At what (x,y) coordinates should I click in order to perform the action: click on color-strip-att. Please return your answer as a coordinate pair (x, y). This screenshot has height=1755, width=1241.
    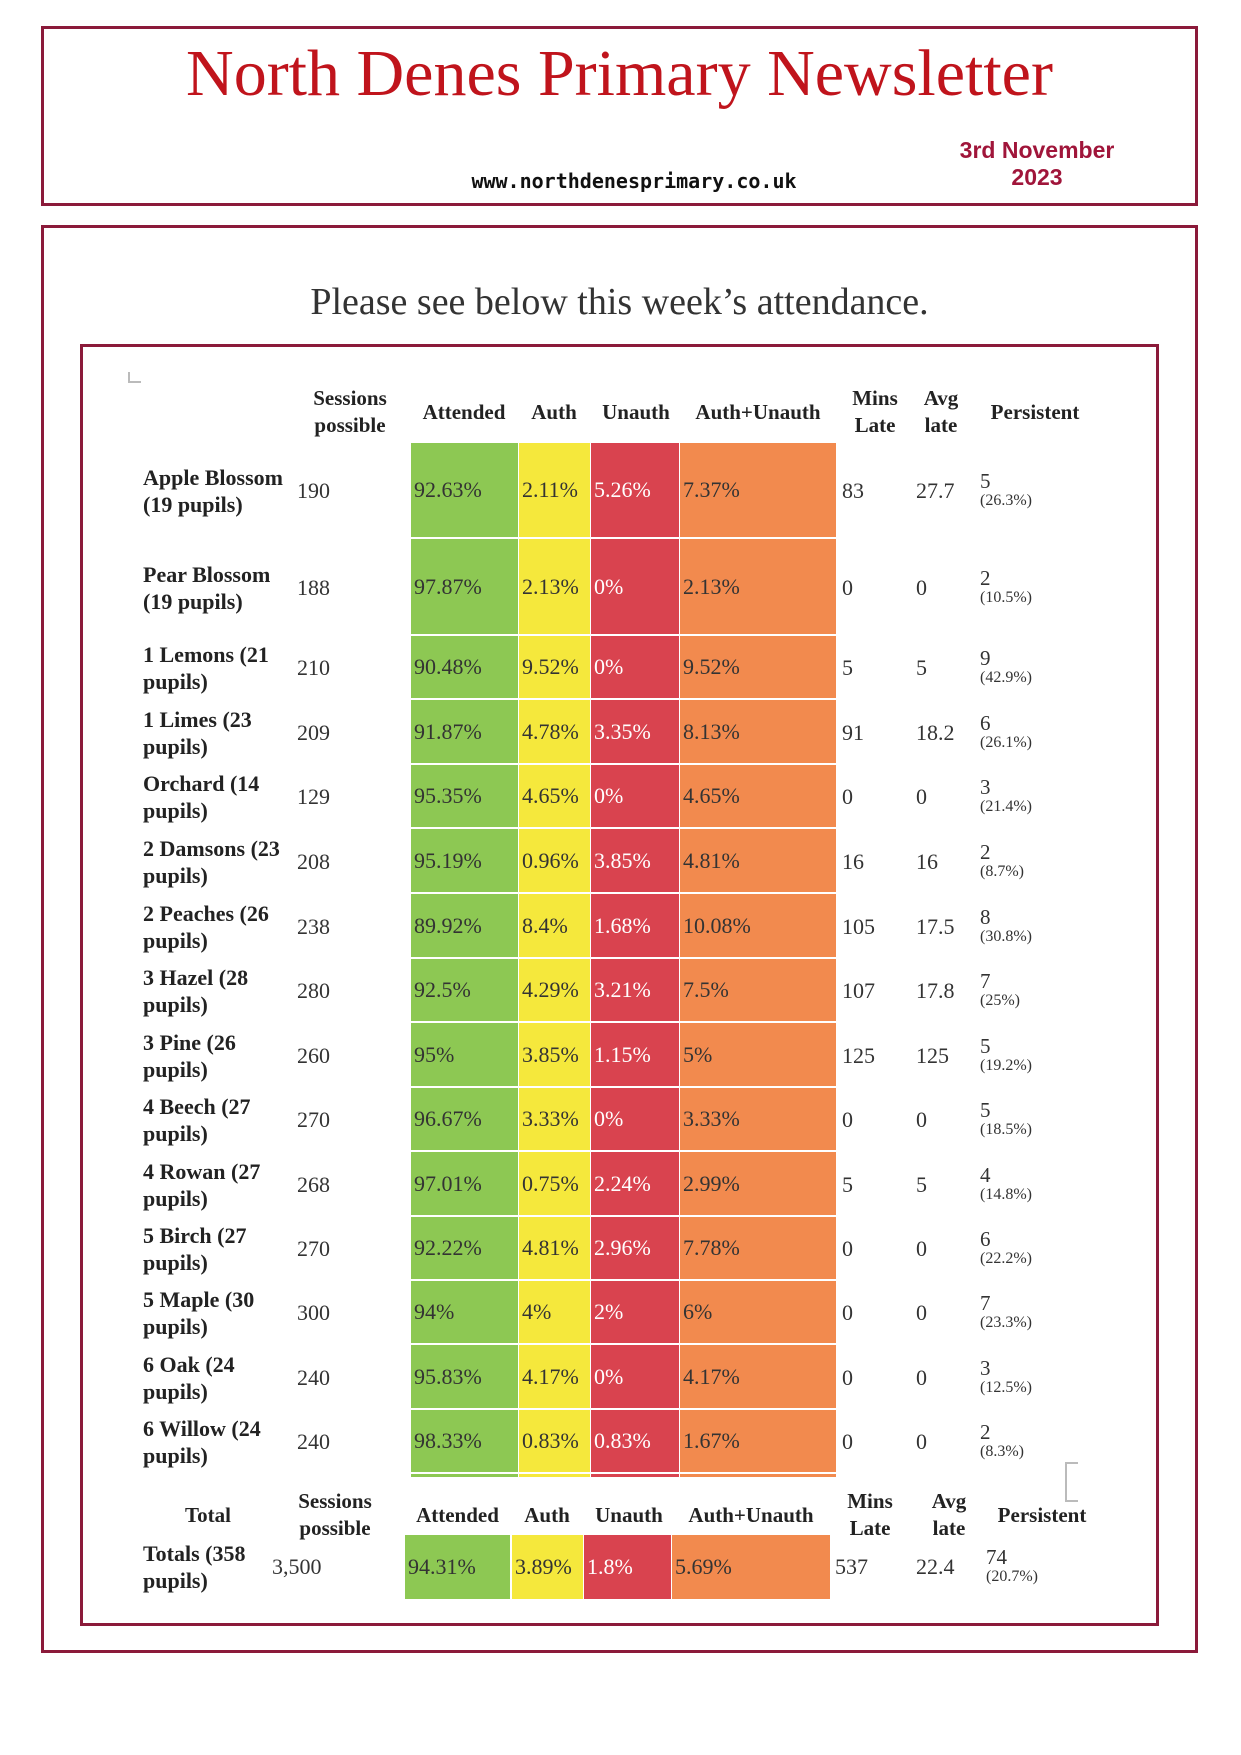
    Looking at the image, I should click on (464, 1475).